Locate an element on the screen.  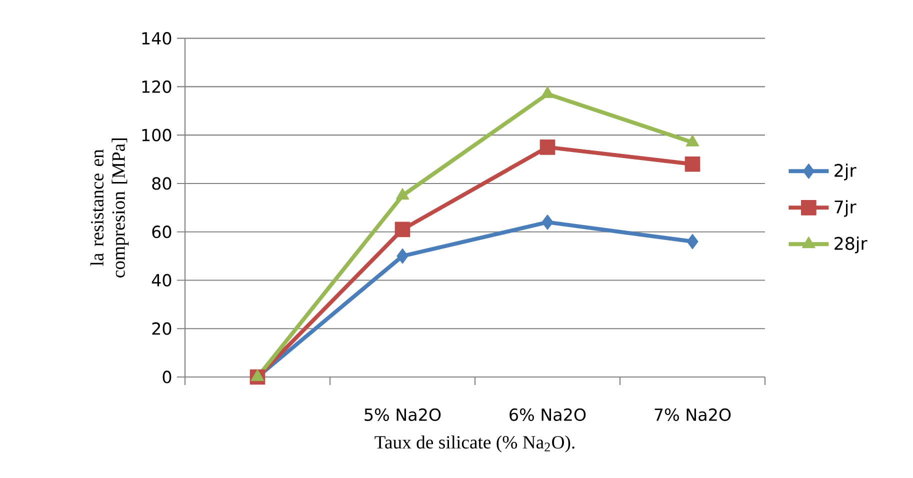
x-tick-label: 6% Na2O is located at coordinates (548, 414).